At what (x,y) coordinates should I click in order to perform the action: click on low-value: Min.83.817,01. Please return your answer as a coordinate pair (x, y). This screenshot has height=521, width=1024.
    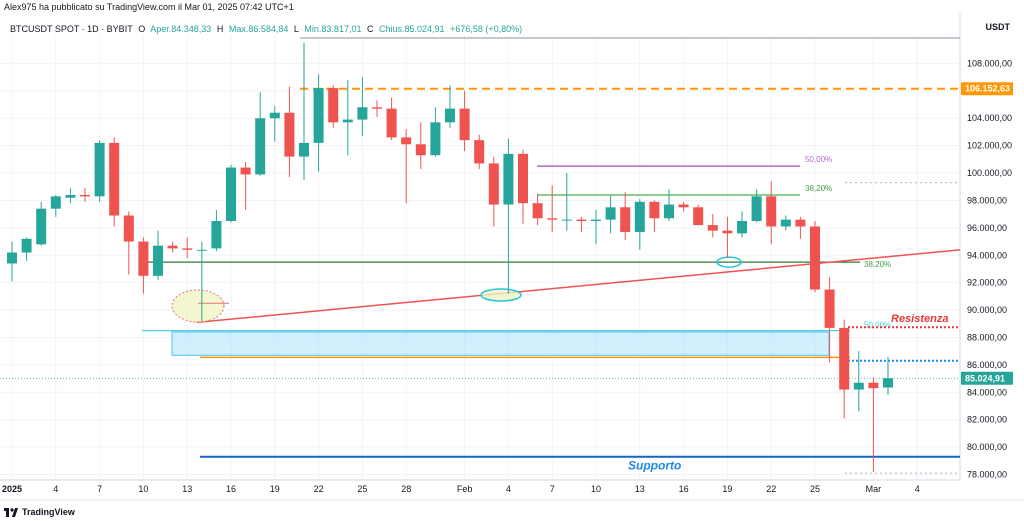
    Looking at the image, I should click on (333, 29).